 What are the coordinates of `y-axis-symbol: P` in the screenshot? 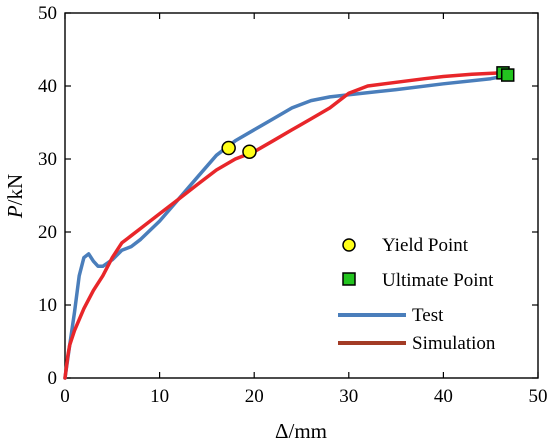 It's located at (15, 212).